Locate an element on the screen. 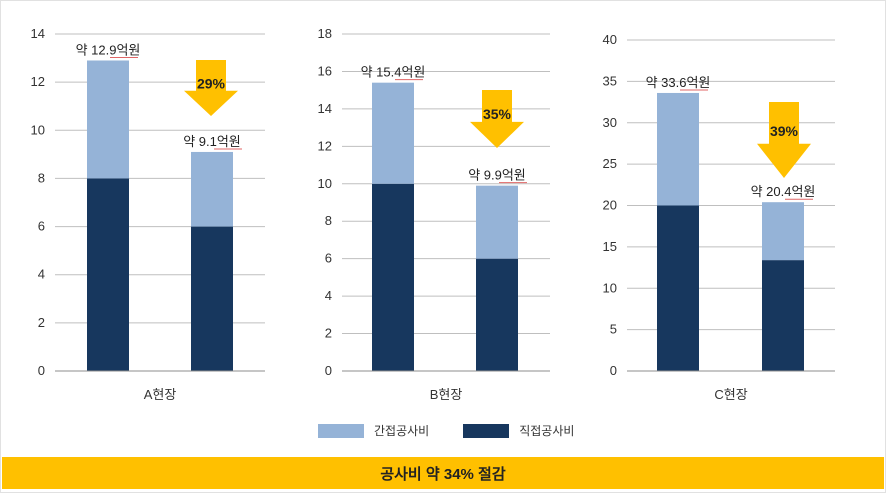  legend: 간접공사비 직접공사비 is located at coordinates (463, 430).